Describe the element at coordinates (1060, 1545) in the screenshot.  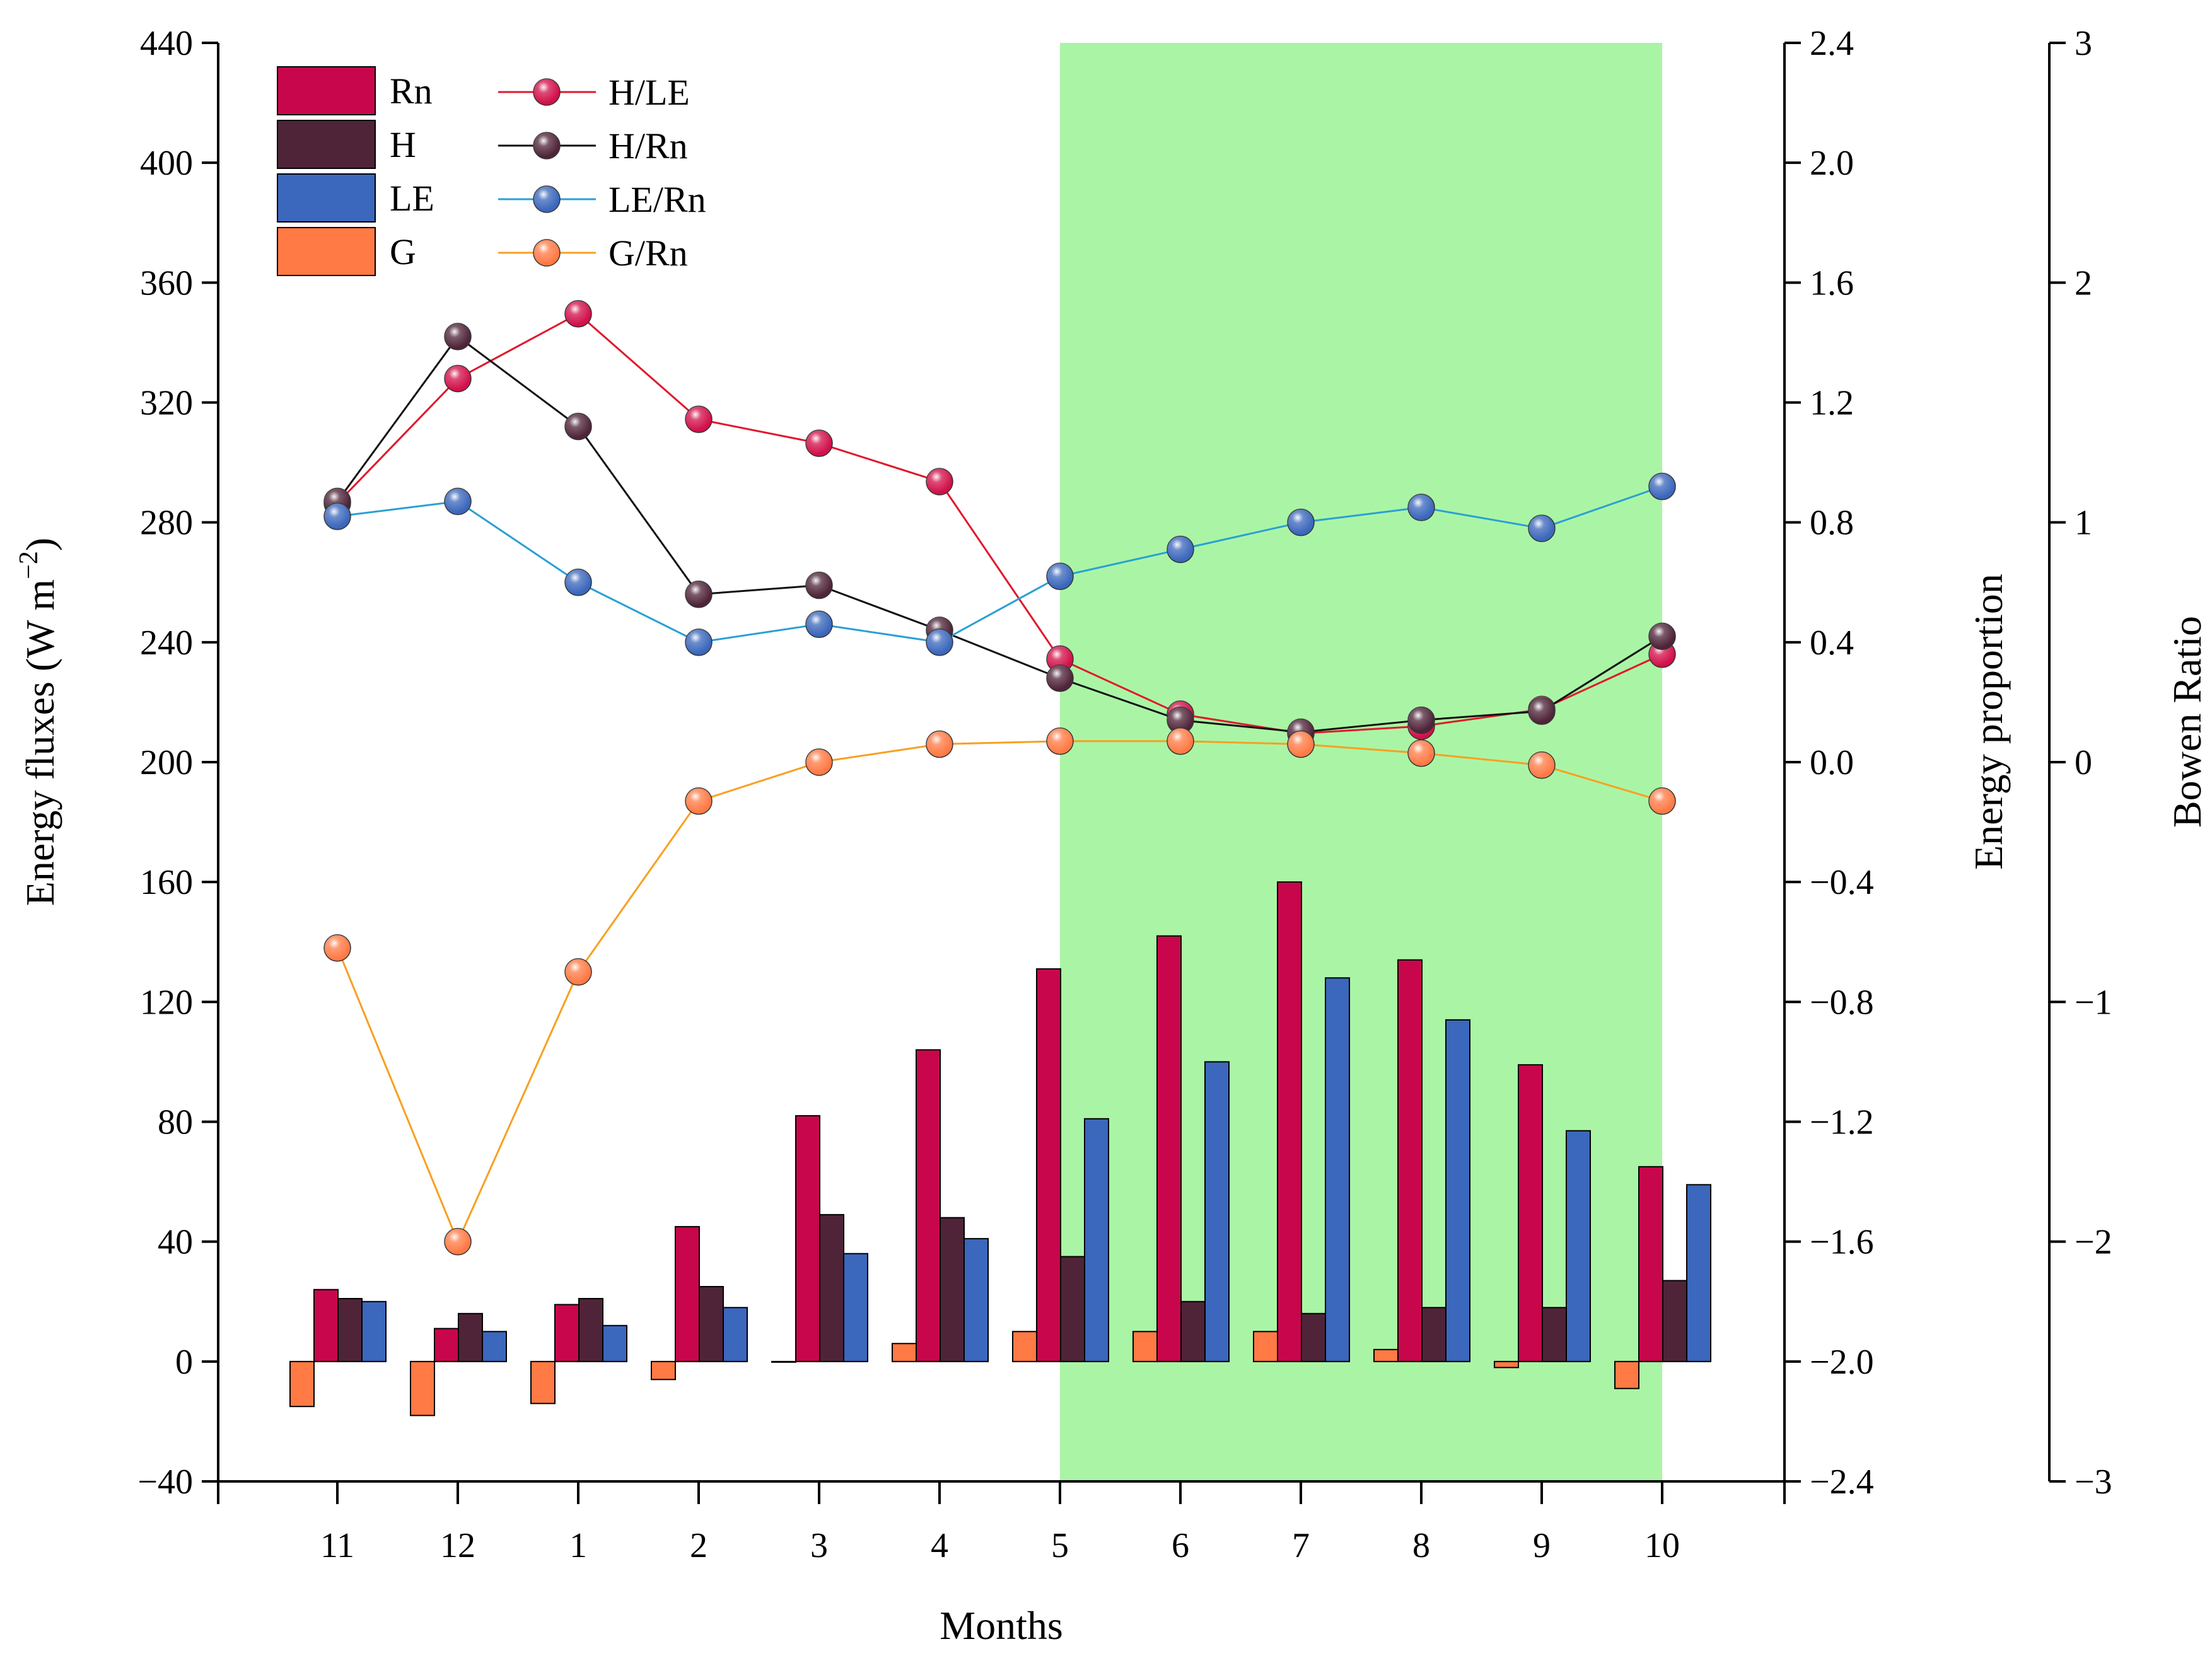
I see `x-tick-label: 5` at that location.